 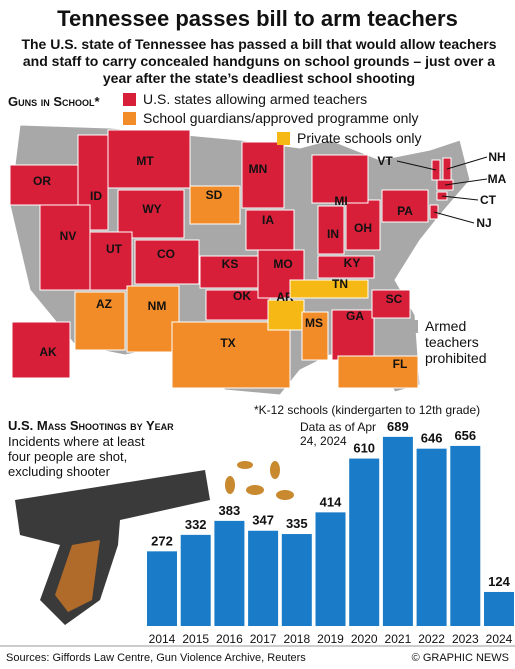 What do you see at coordinates (499, 639) in the screenshot?
I see `x-tick-label: 2024` at bounding box center [499, 639].